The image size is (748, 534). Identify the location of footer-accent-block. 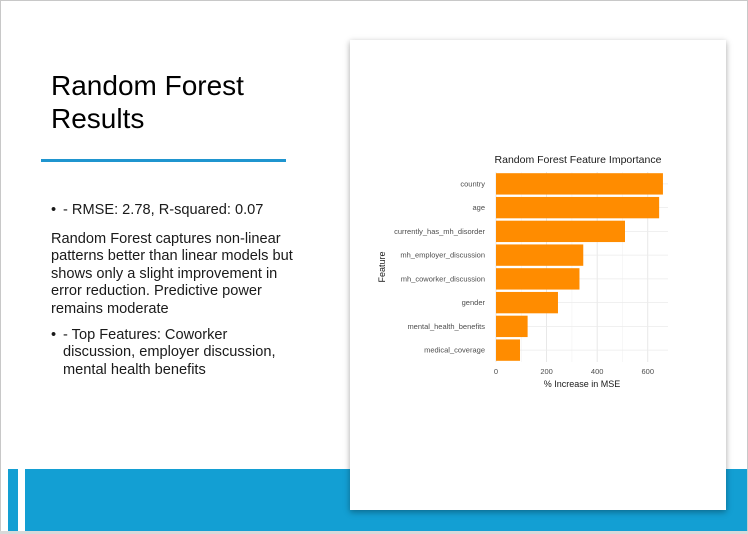
(13, 500).